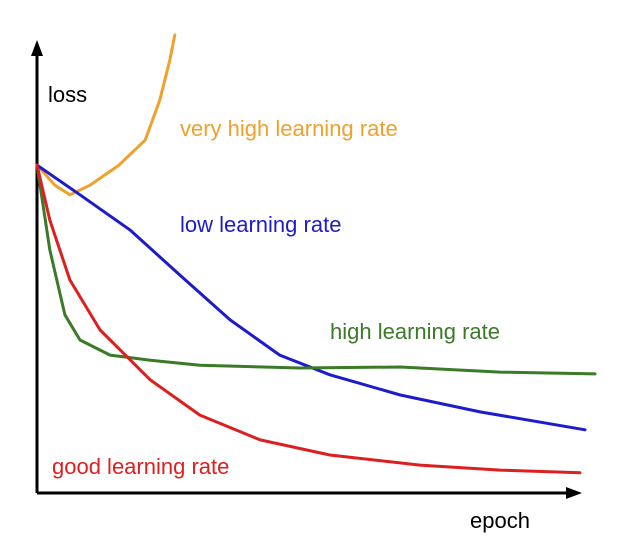 The image size is (640, 558). I want to click on series-label: low learning rate, so click(260, 224).